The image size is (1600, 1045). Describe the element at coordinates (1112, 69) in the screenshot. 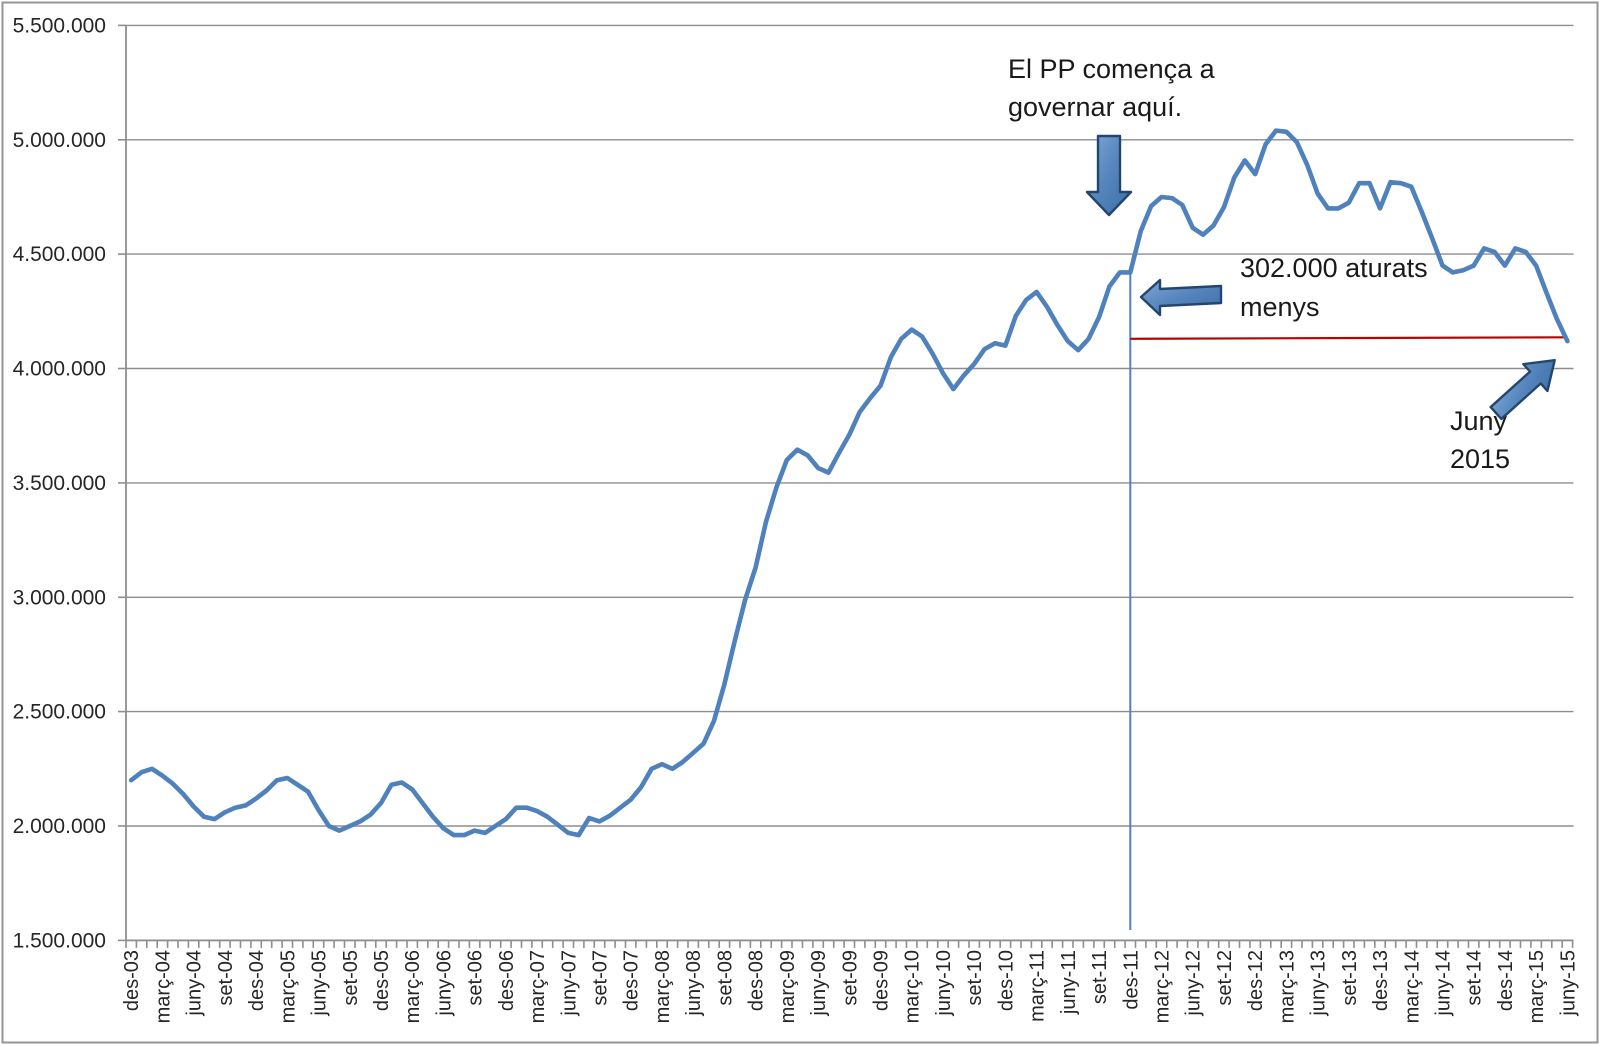

I see `pp-annotation-line1: El PP comença a` at that location.